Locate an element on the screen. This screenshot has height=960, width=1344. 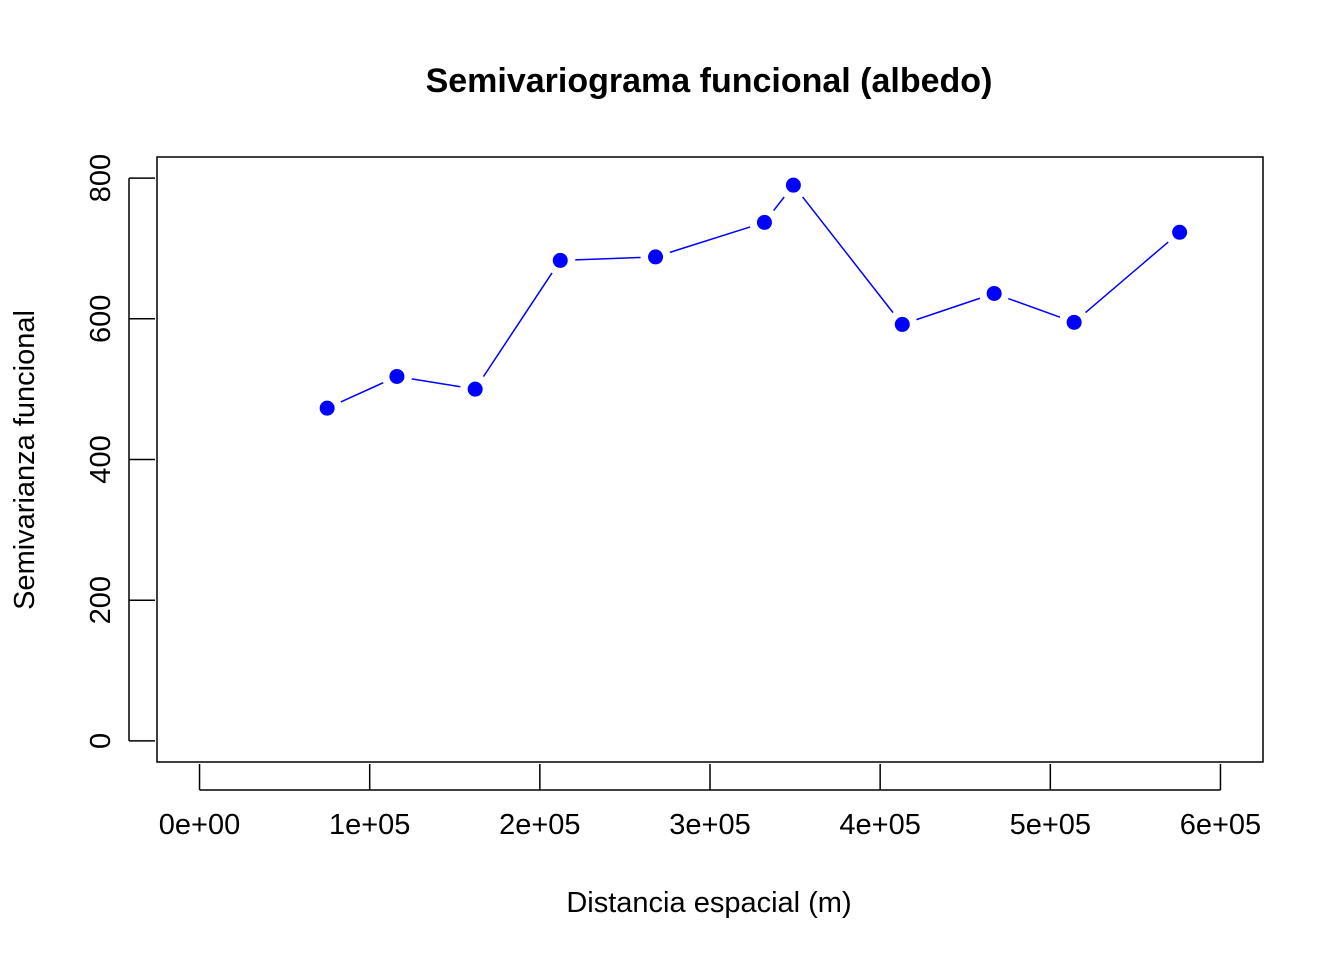
chart-title: Semivariograma funcional (albedo) is located at coordinates (709, 81).